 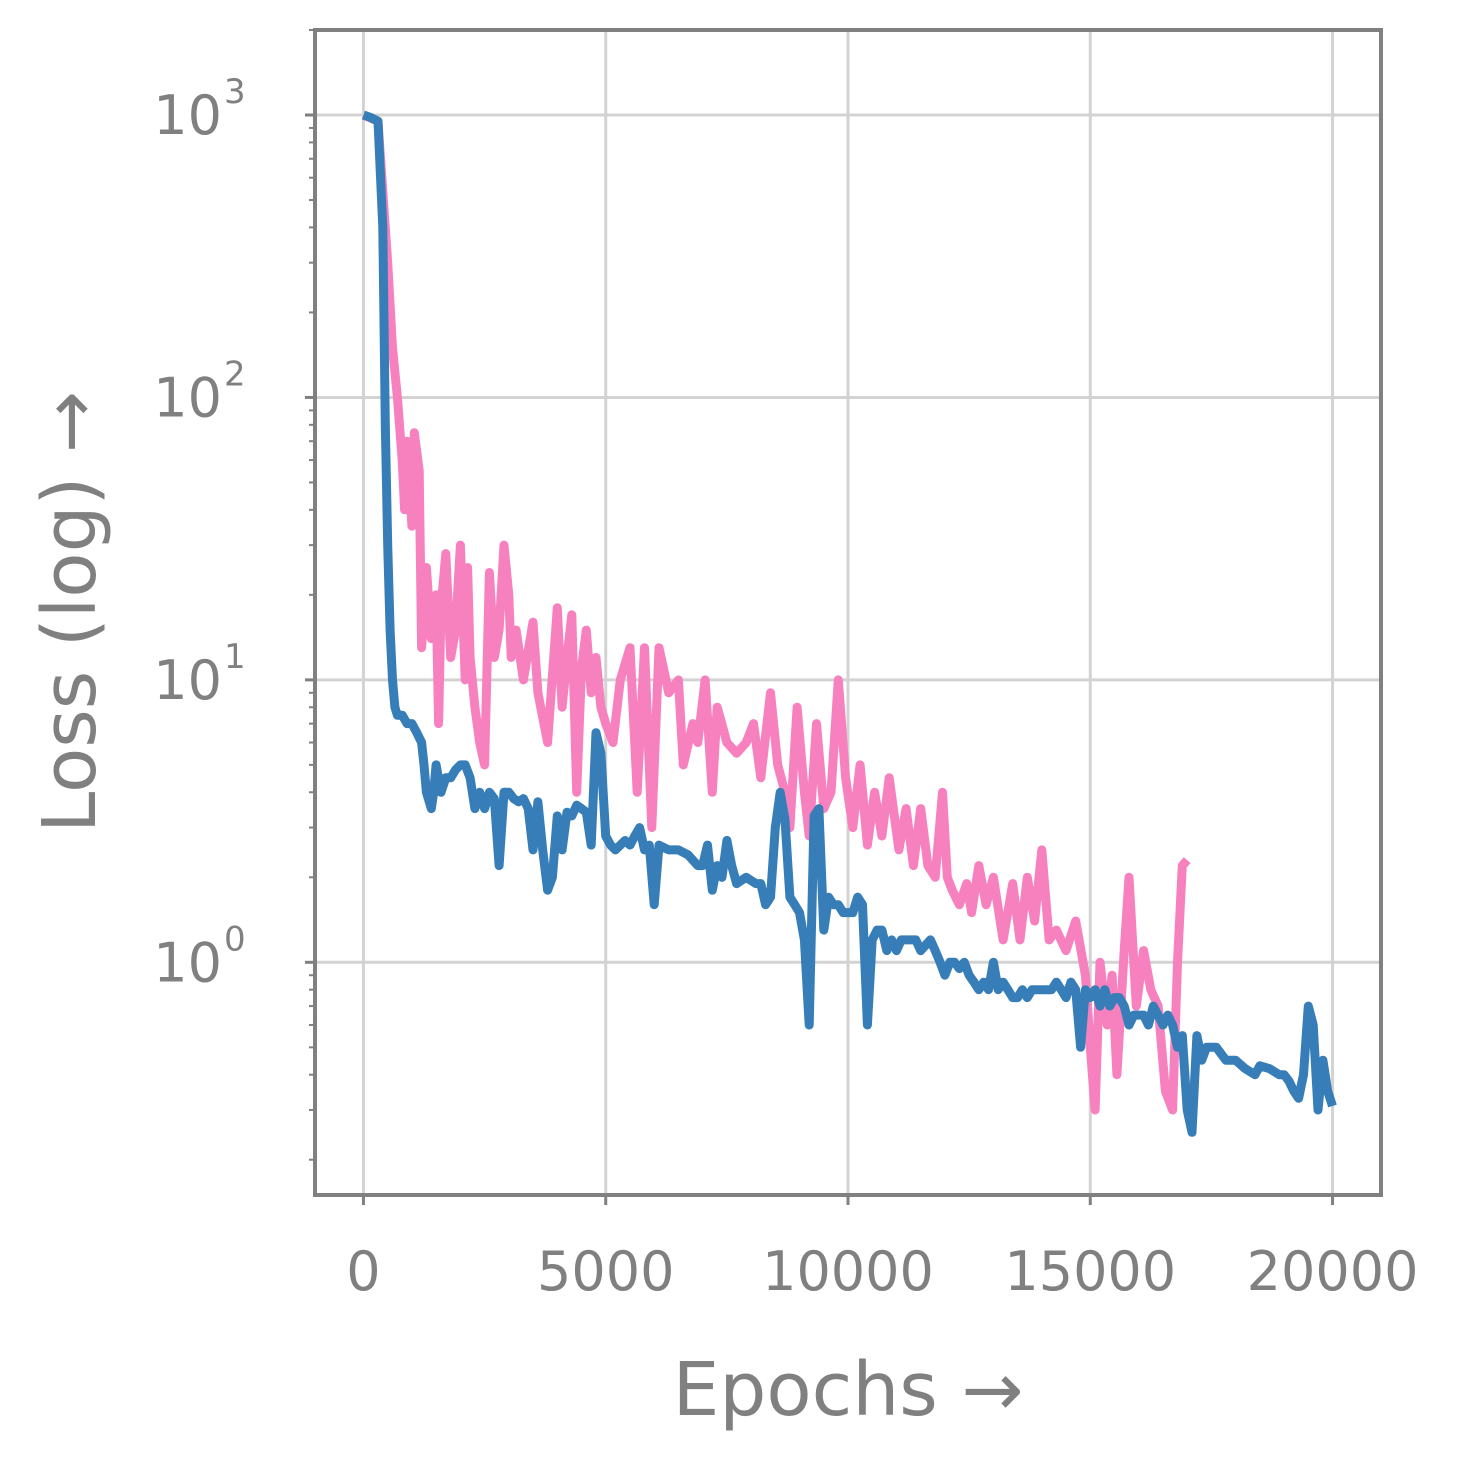 I want to click on x-tick-label: 0, so click(x=363, y=1271).